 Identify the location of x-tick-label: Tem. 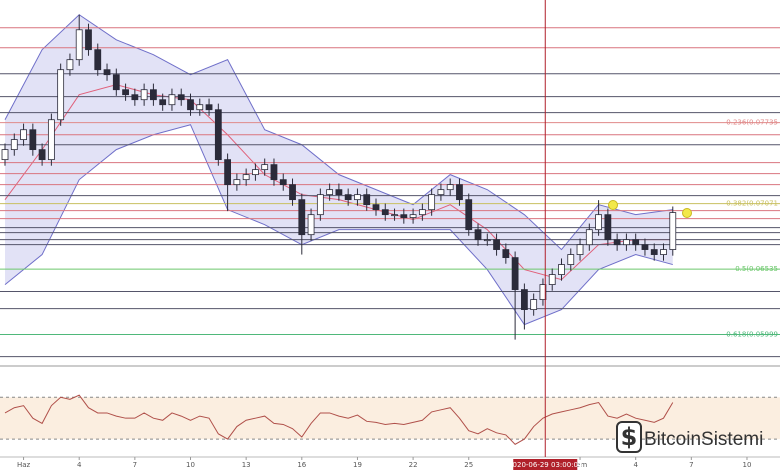
(579, 465).